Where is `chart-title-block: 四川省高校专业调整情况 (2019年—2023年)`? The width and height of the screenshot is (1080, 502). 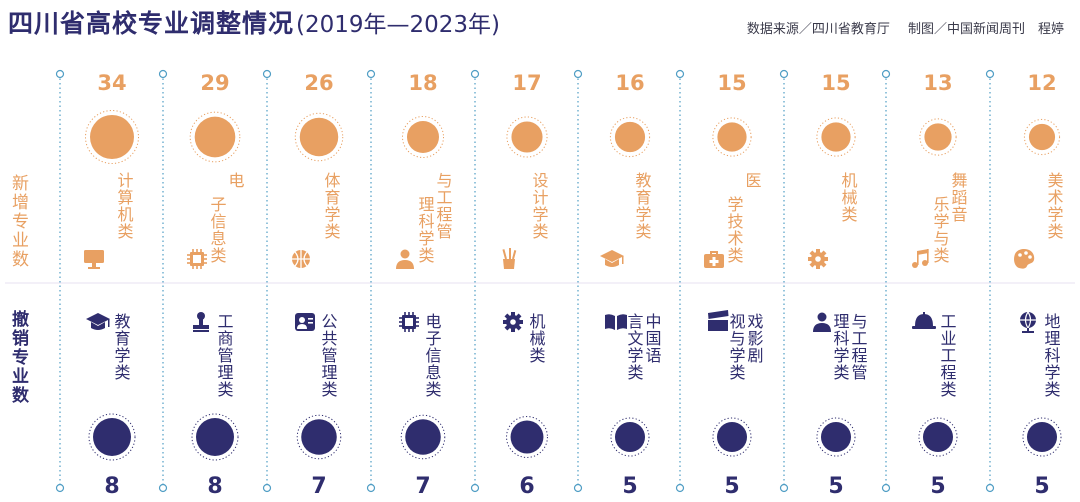
chart-title-block: 四川省高校专业调整情况 (2019年—2023年) is located at coordinates (254, 24).